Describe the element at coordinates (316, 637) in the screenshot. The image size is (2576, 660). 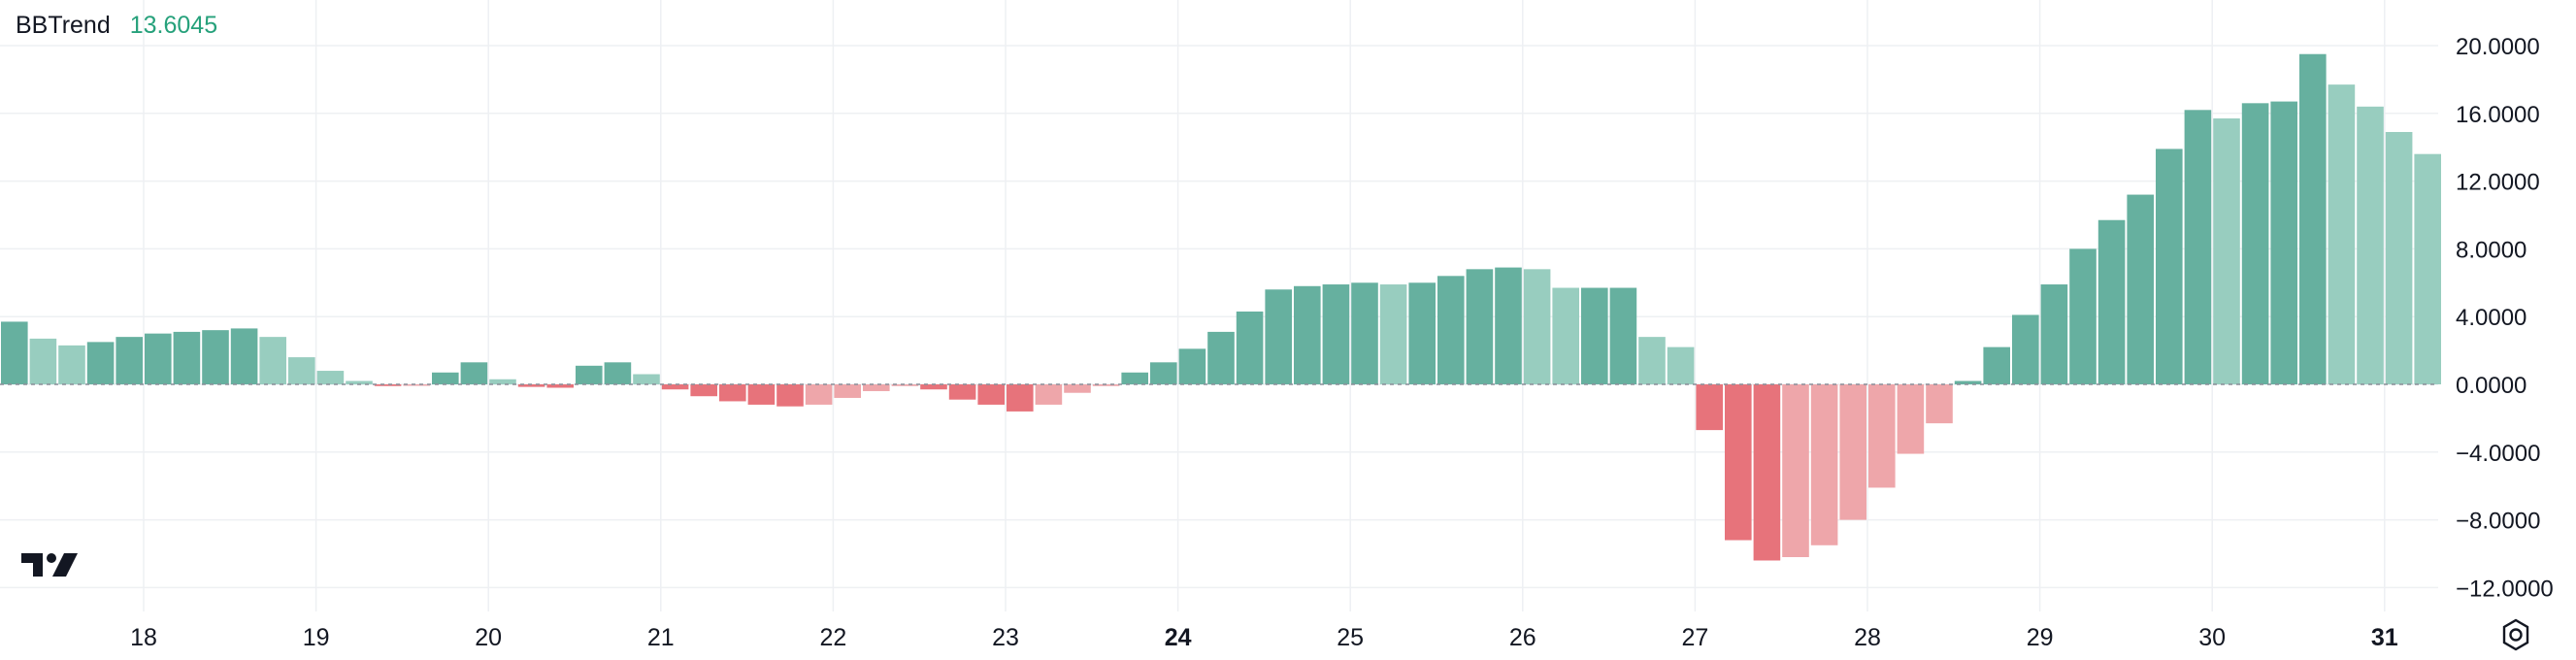
I see `x-tick-label: 19` at that location.